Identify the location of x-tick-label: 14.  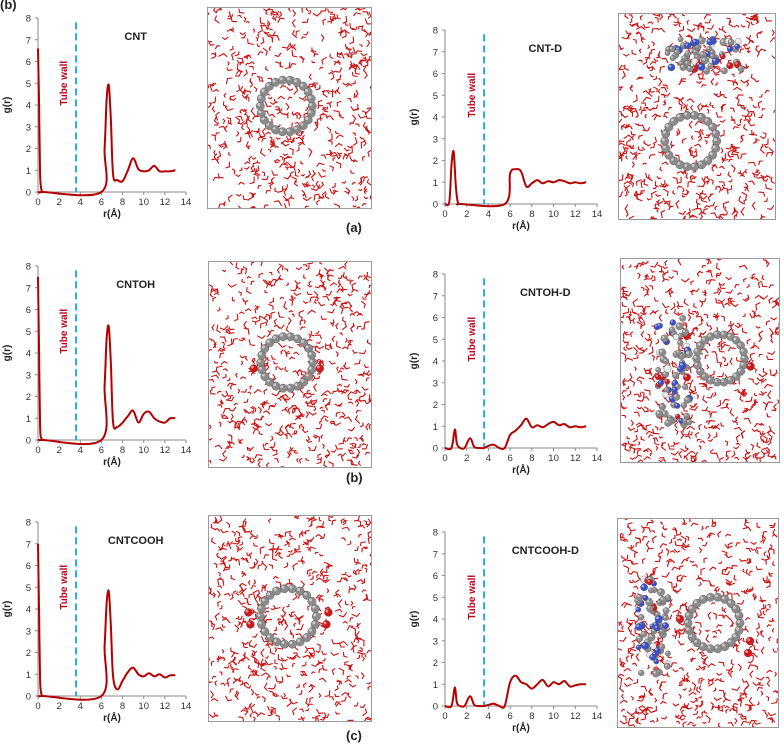
(597, 716).